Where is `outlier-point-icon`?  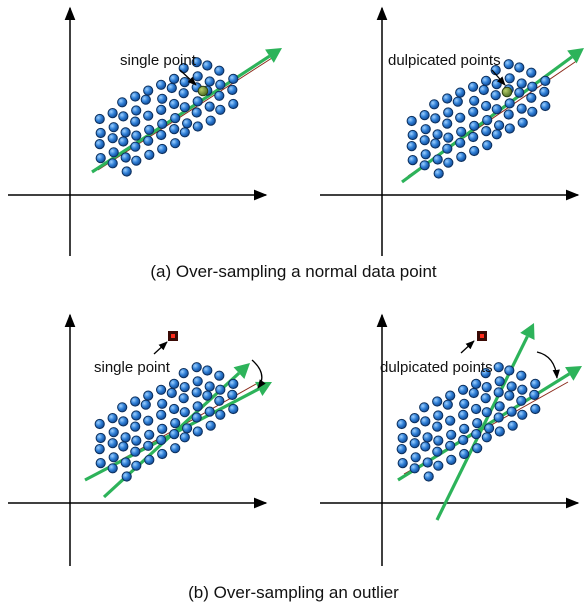
outlier-point-icon is located at coordinates (482, 336).